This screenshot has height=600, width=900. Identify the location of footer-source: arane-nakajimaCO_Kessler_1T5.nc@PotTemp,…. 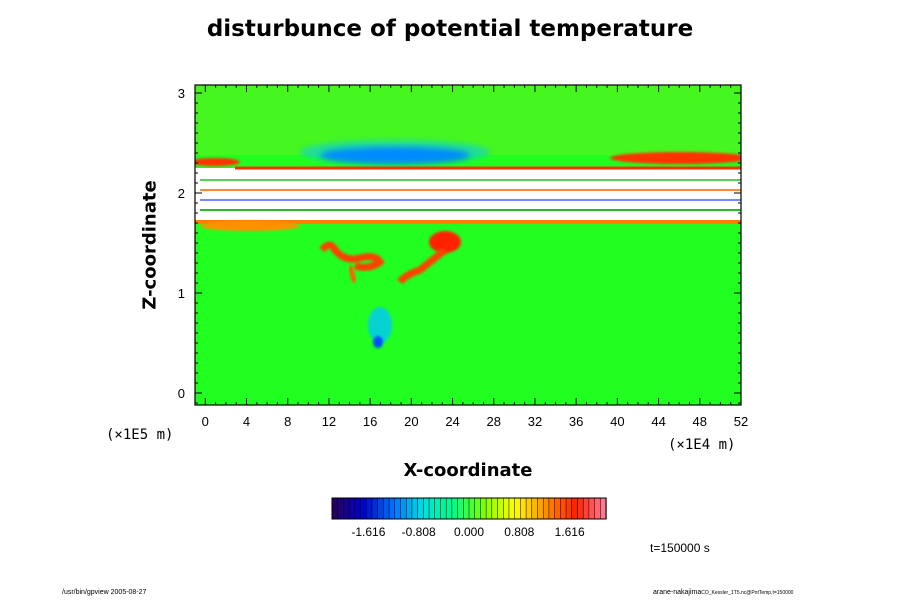
(723, 592).